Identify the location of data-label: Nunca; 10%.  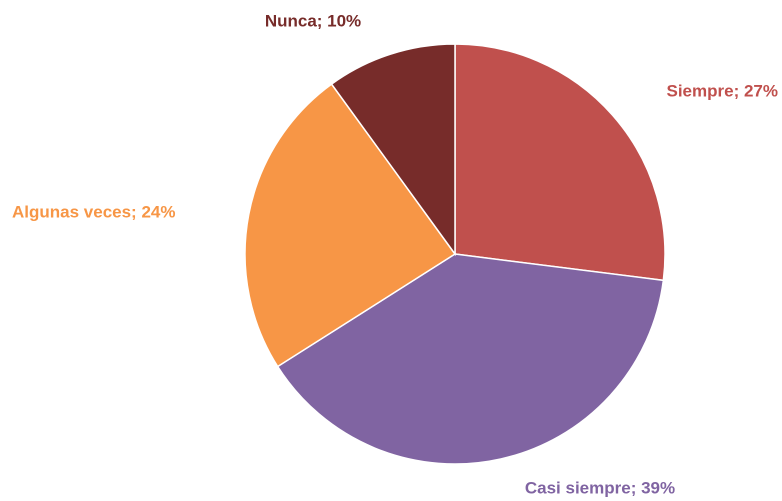
(313, 20).